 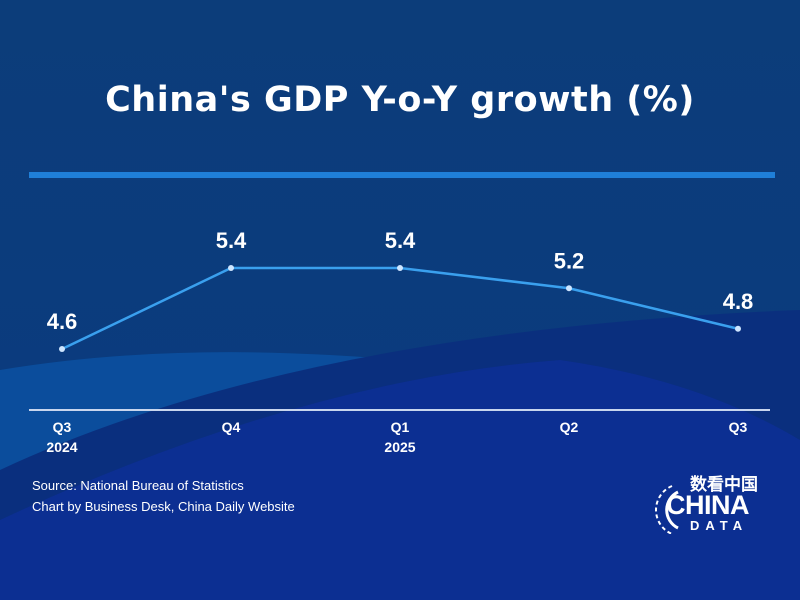 What do you see at coordinates (400, 100) in the screenshot?
I see `chart-title: China's GDP Y-o-Y growth (%)` at bounding box center [400, 100].